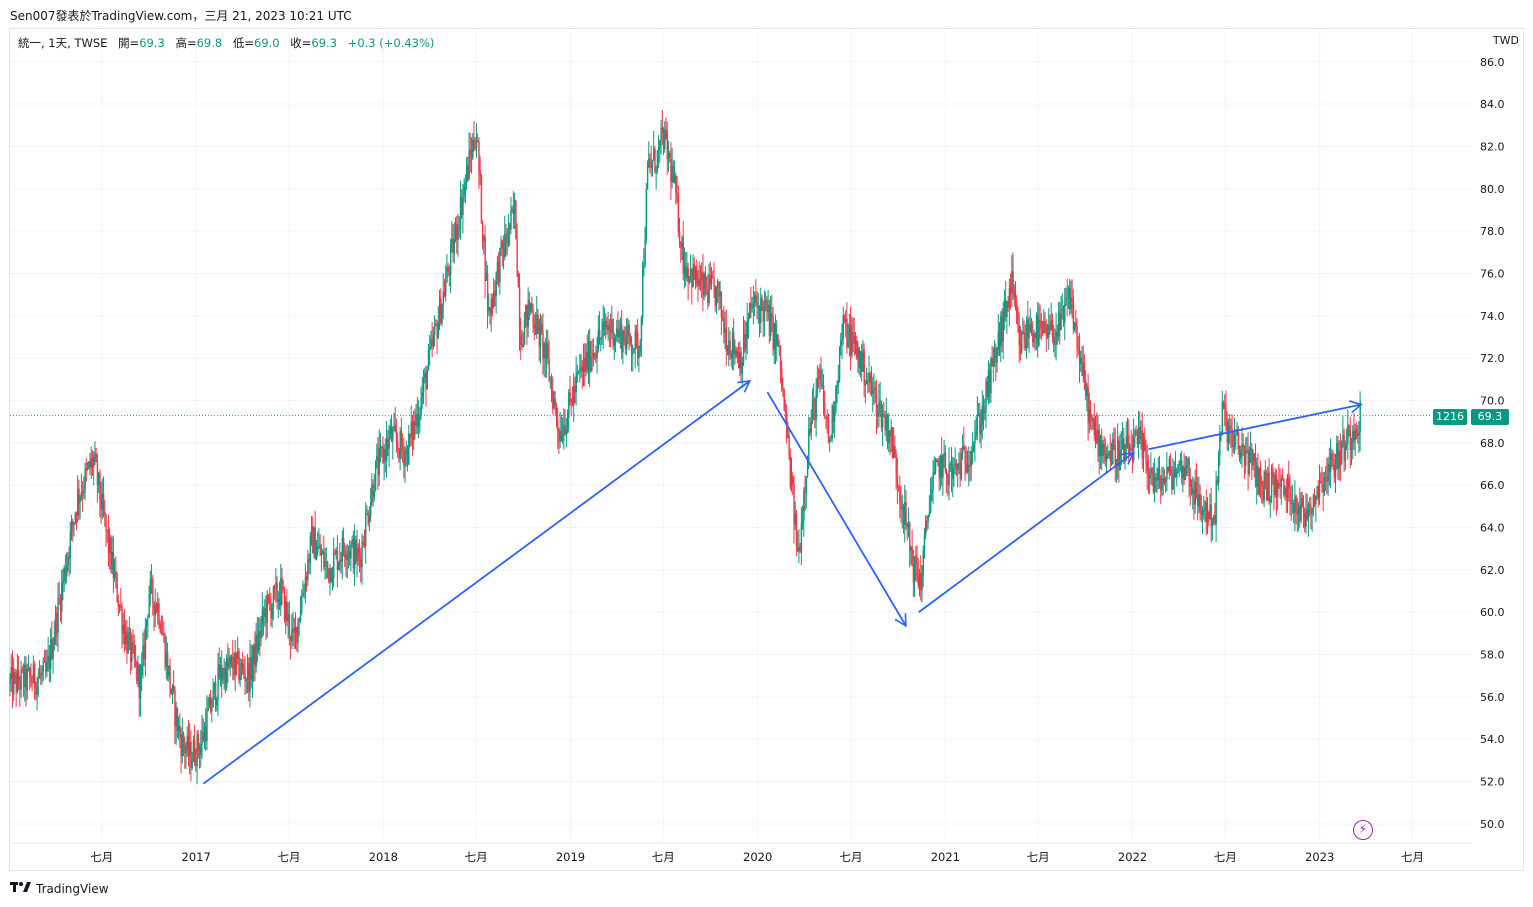  I want to click on legend-close-label: 收=, so click(301, 43).